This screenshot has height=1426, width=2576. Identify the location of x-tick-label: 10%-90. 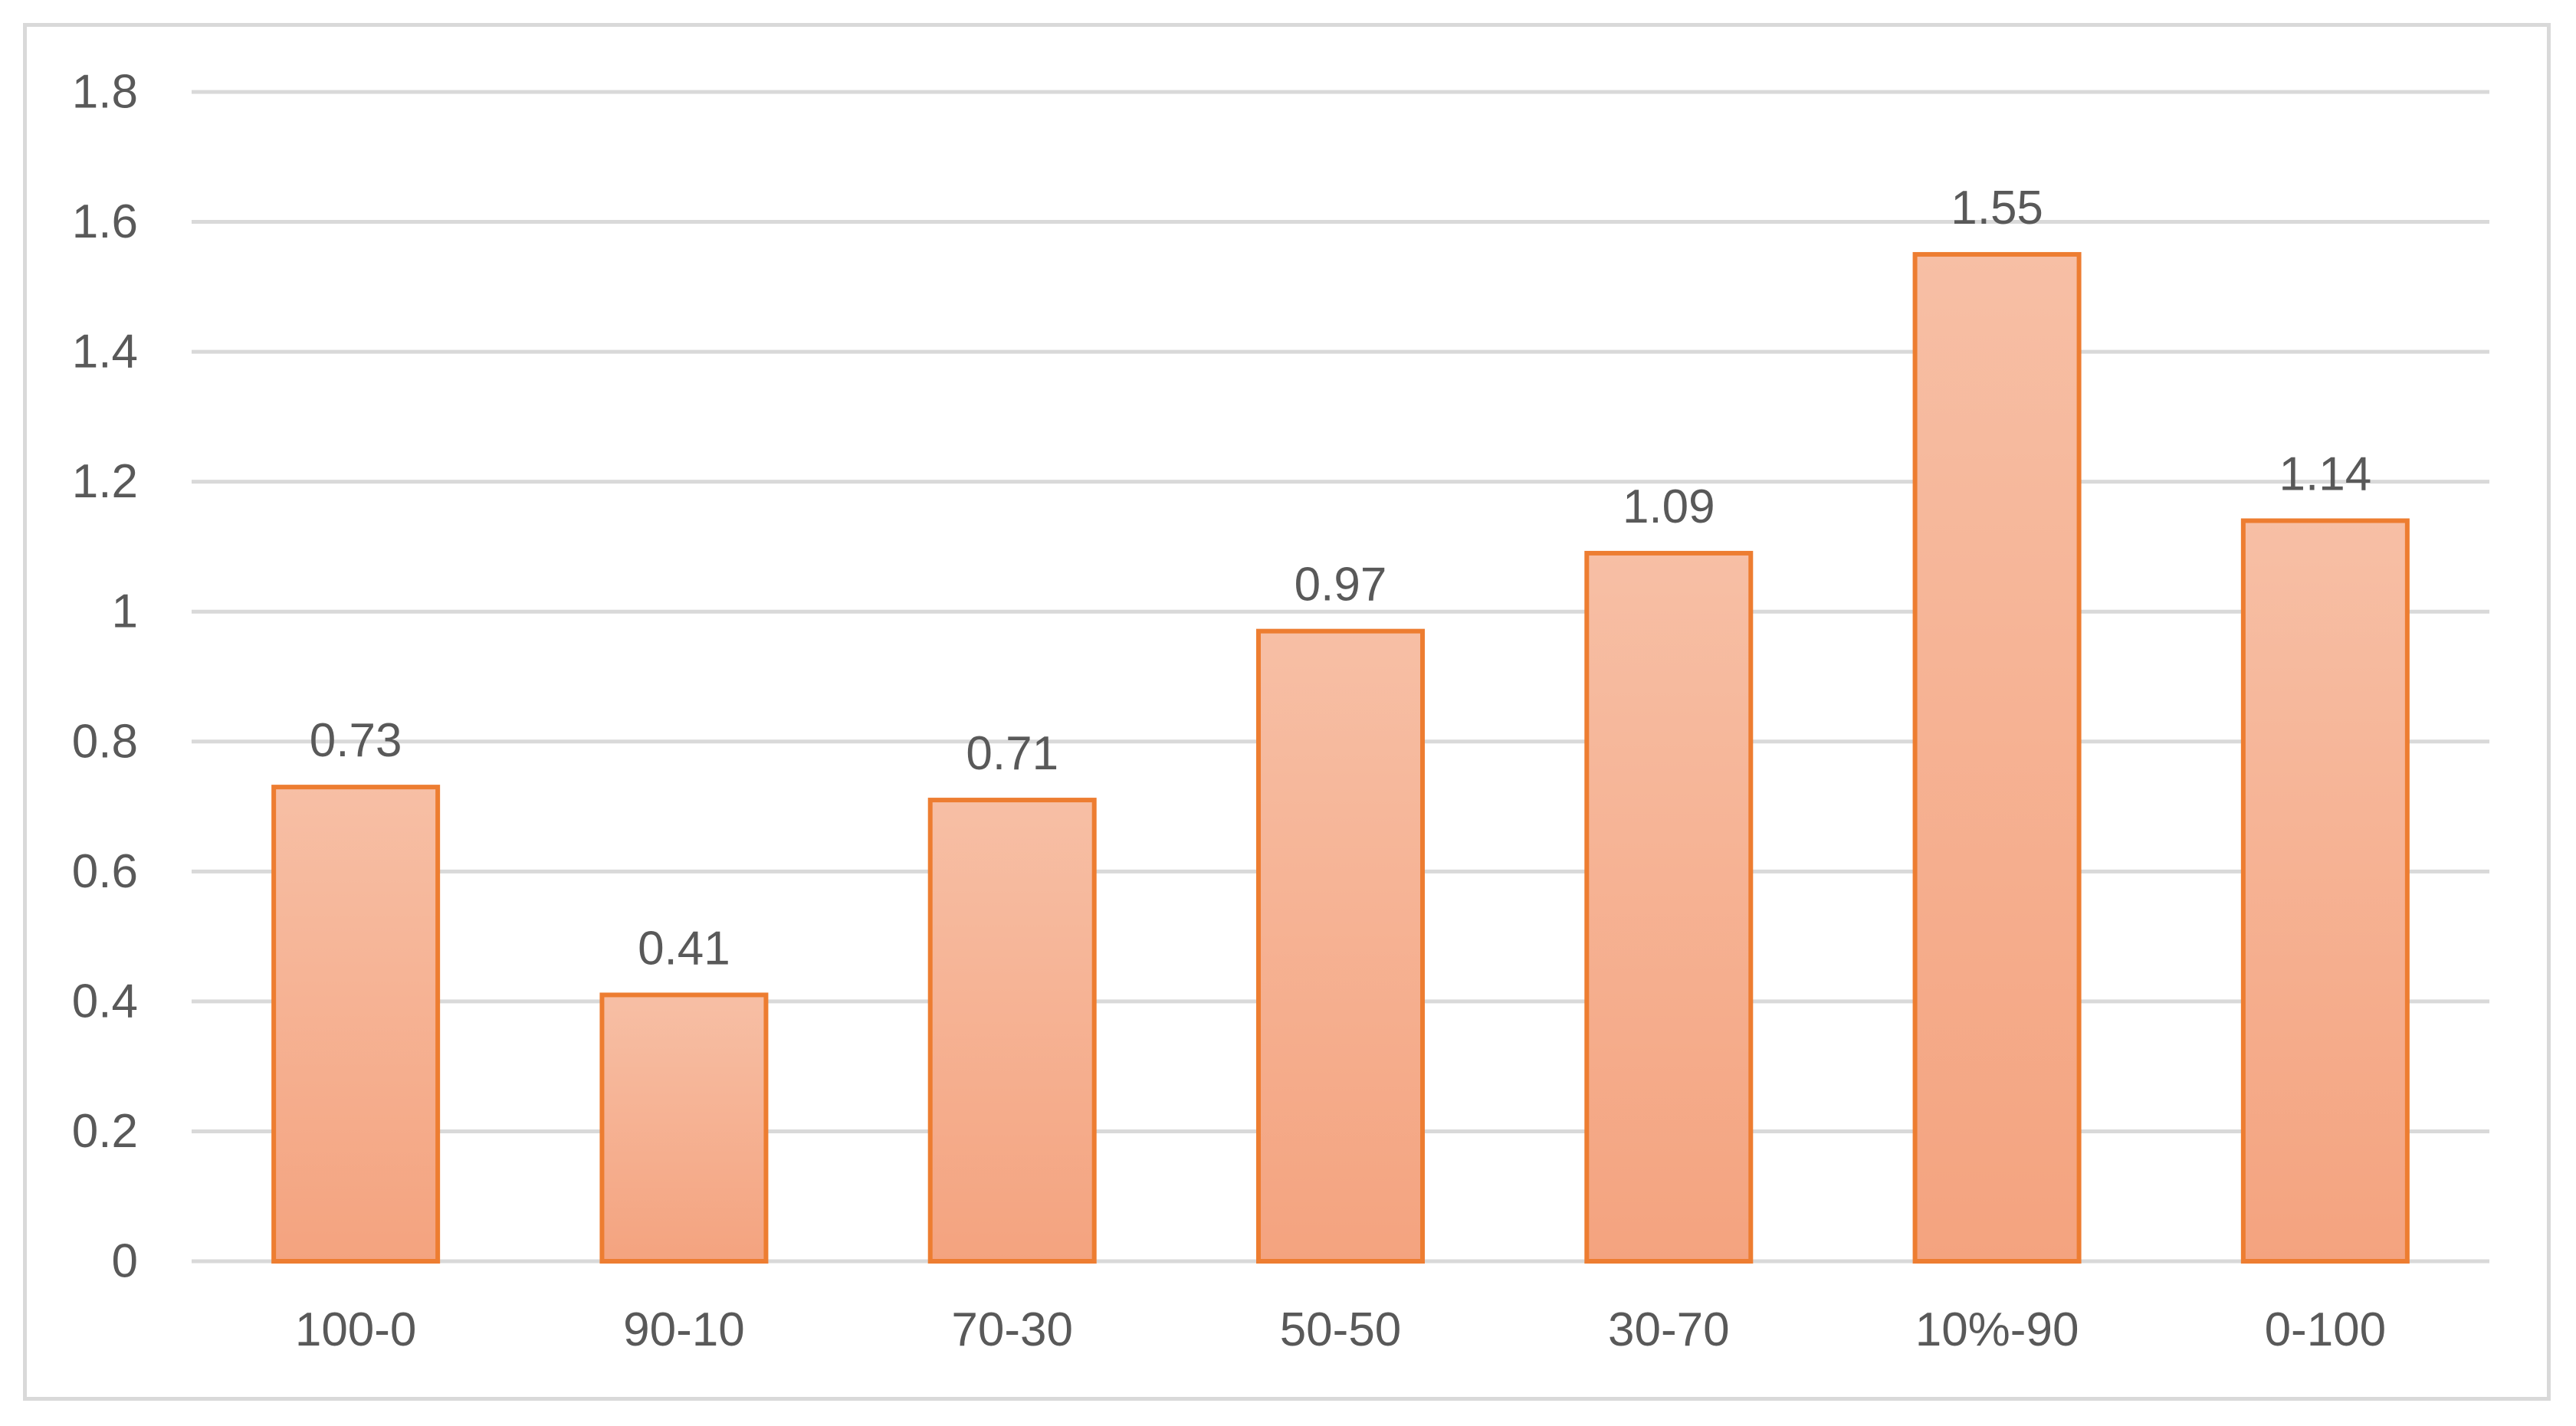
(1997, 1329).